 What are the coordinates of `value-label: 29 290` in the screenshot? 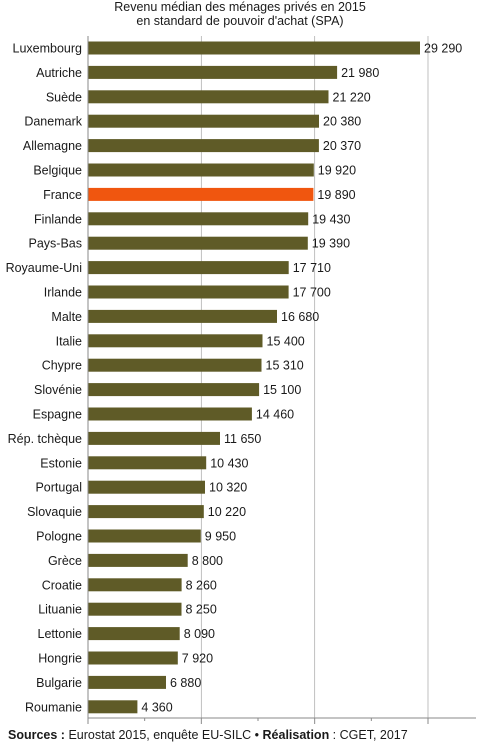 It's located at (443, 49).